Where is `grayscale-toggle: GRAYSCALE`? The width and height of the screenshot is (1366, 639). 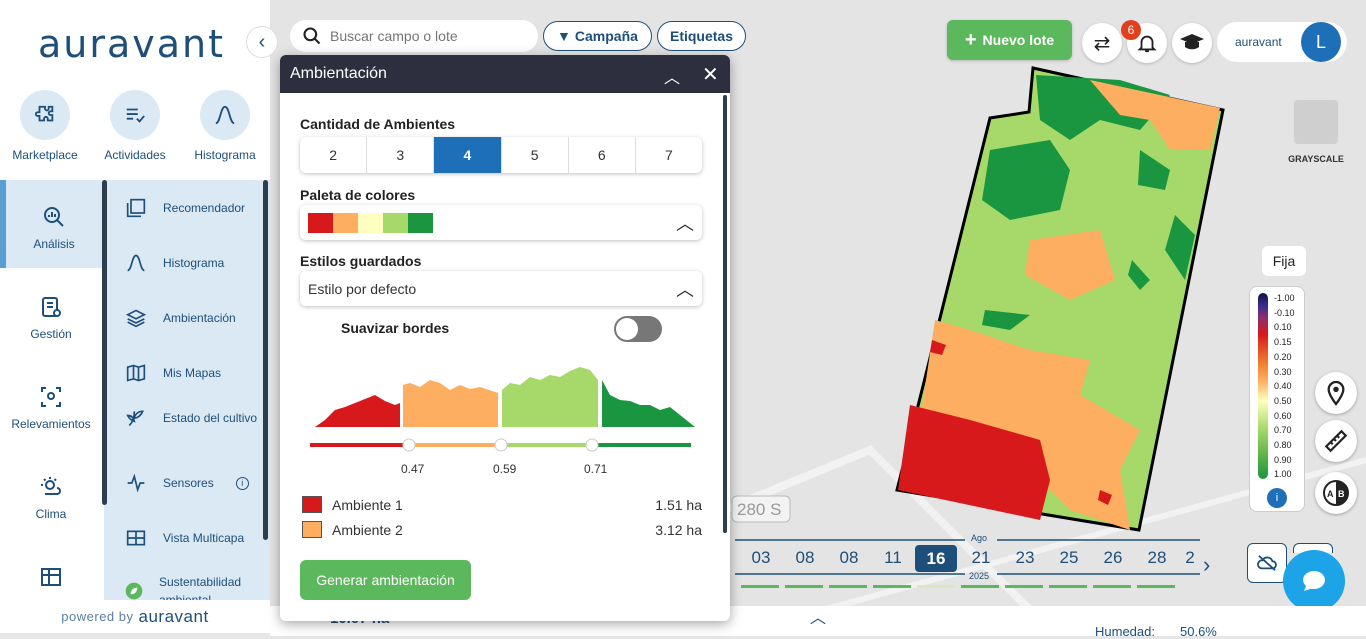
grayscale-toggle: GRAYSCALE is located at coordinates (1316, 132).